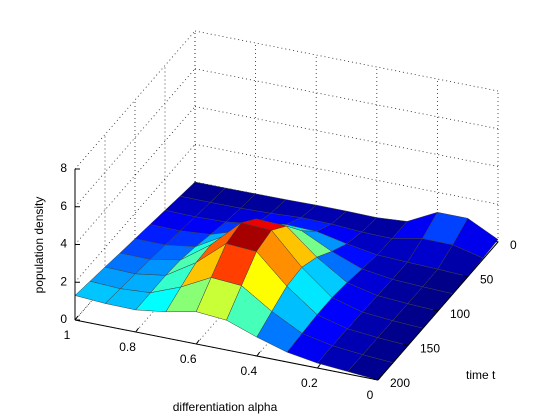 The image size is (560, 420). What do you see at coordinates (63, 319) in the screenshot?
I see `z-tick-label: 0` at bounding box center [63, 319].